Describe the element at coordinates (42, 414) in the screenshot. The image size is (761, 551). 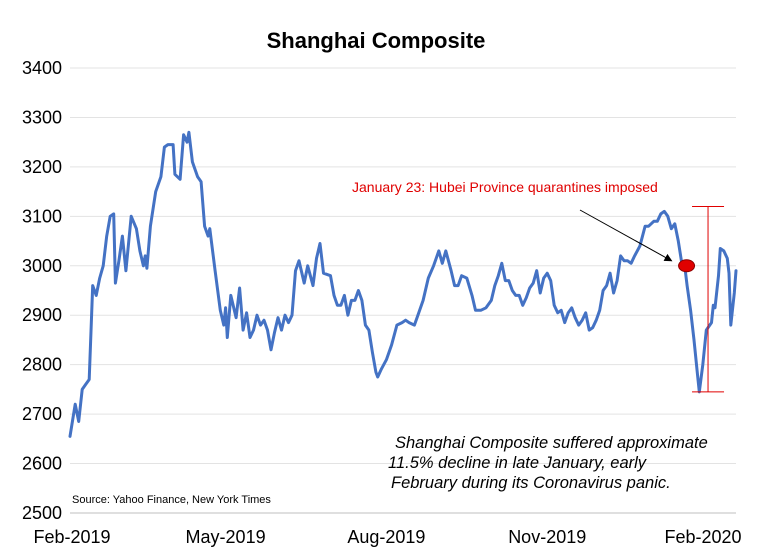
I see `y-tick-label-2700: 2700` at that location.